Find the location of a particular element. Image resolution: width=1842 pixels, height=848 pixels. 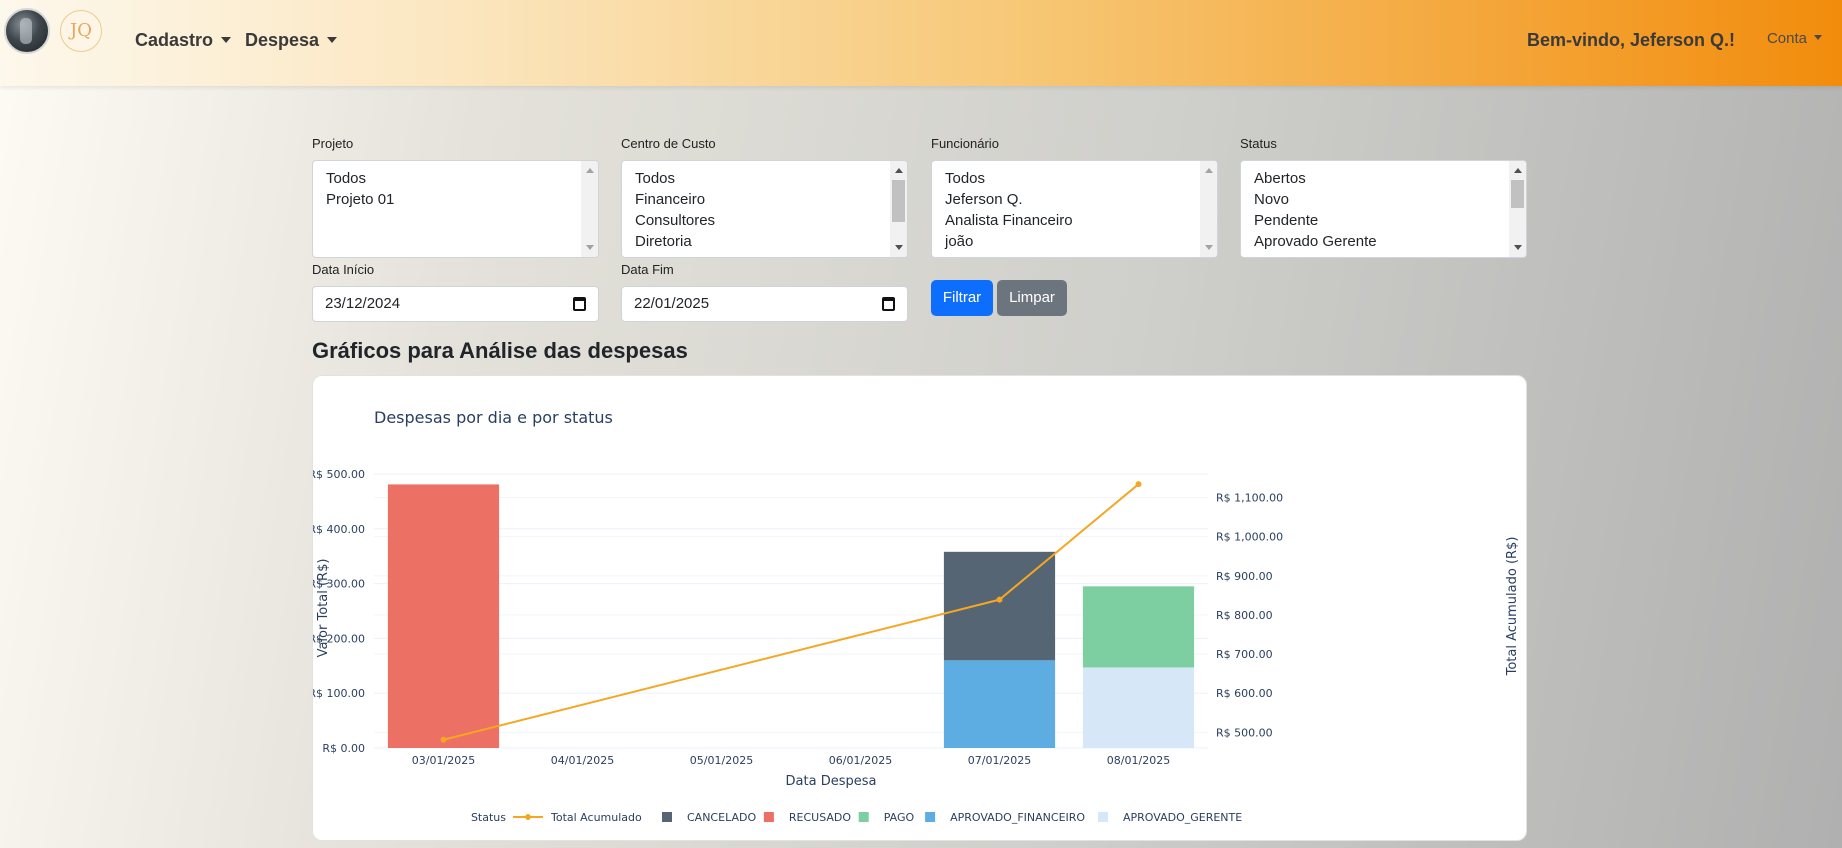

filtrar-button: Filtrar is located at coordinates (962, 298).